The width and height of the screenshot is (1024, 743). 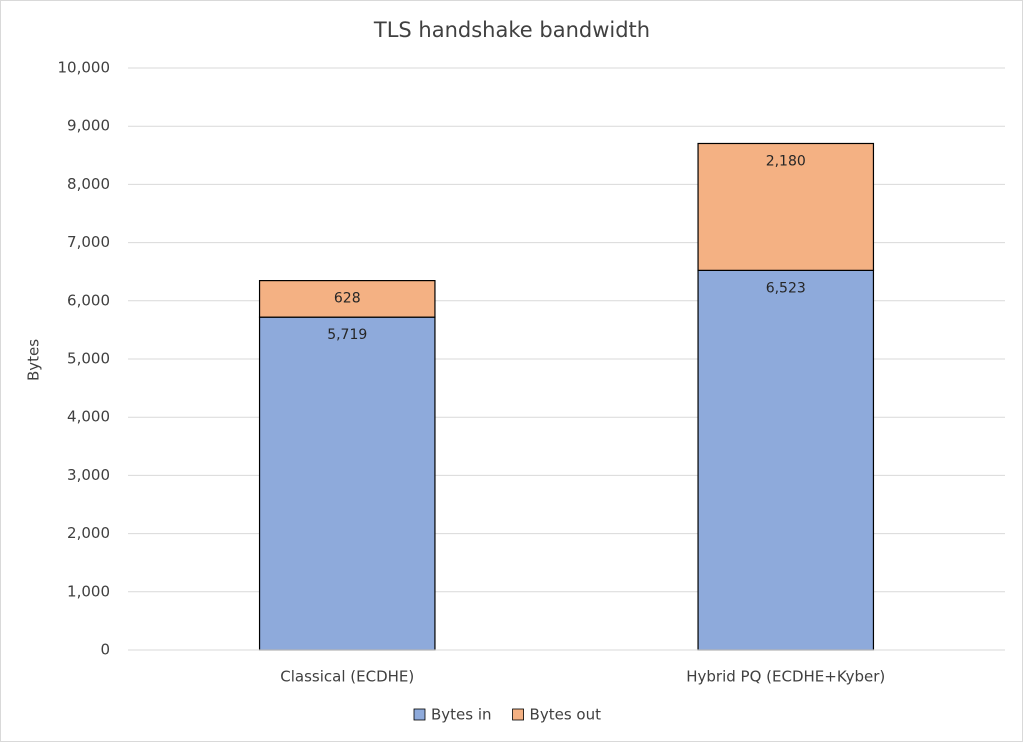 What do you see at coordinates (88, 300) in the screenshot?
I see `y-tick-label: 6,000` at bounding box center [88, 300].